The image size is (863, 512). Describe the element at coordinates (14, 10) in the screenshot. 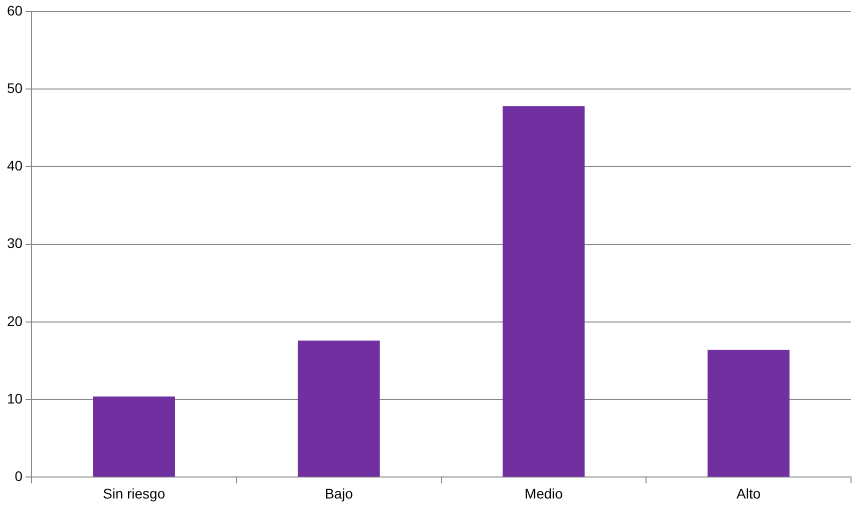

I see `y-tick-label: 60` at that location.